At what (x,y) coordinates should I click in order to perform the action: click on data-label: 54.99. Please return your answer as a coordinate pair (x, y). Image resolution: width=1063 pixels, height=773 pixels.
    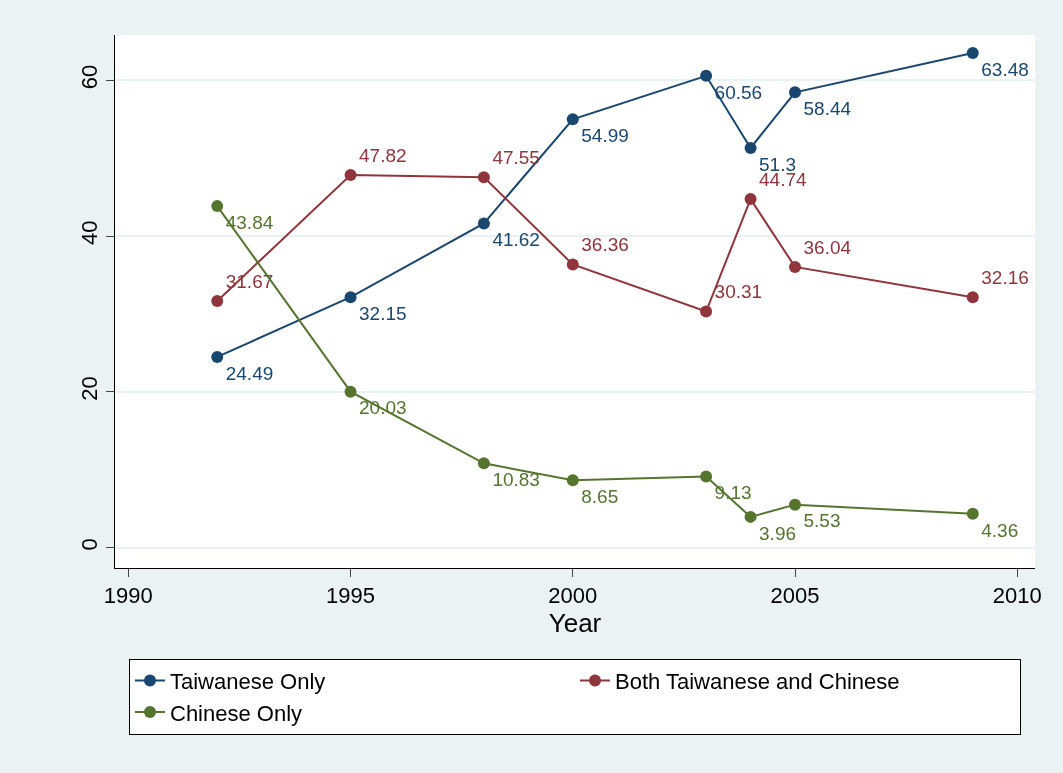
    Looking at the image, I should click on (605, 135).